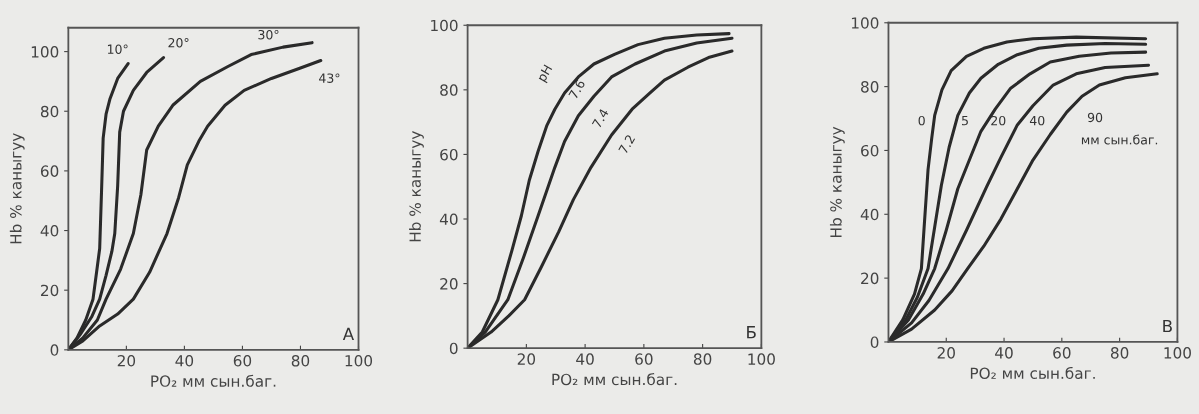  Describe the element at coordinates (1119, 139) in the screenshot. I see `annotation: мм сын.баг.` at that location.